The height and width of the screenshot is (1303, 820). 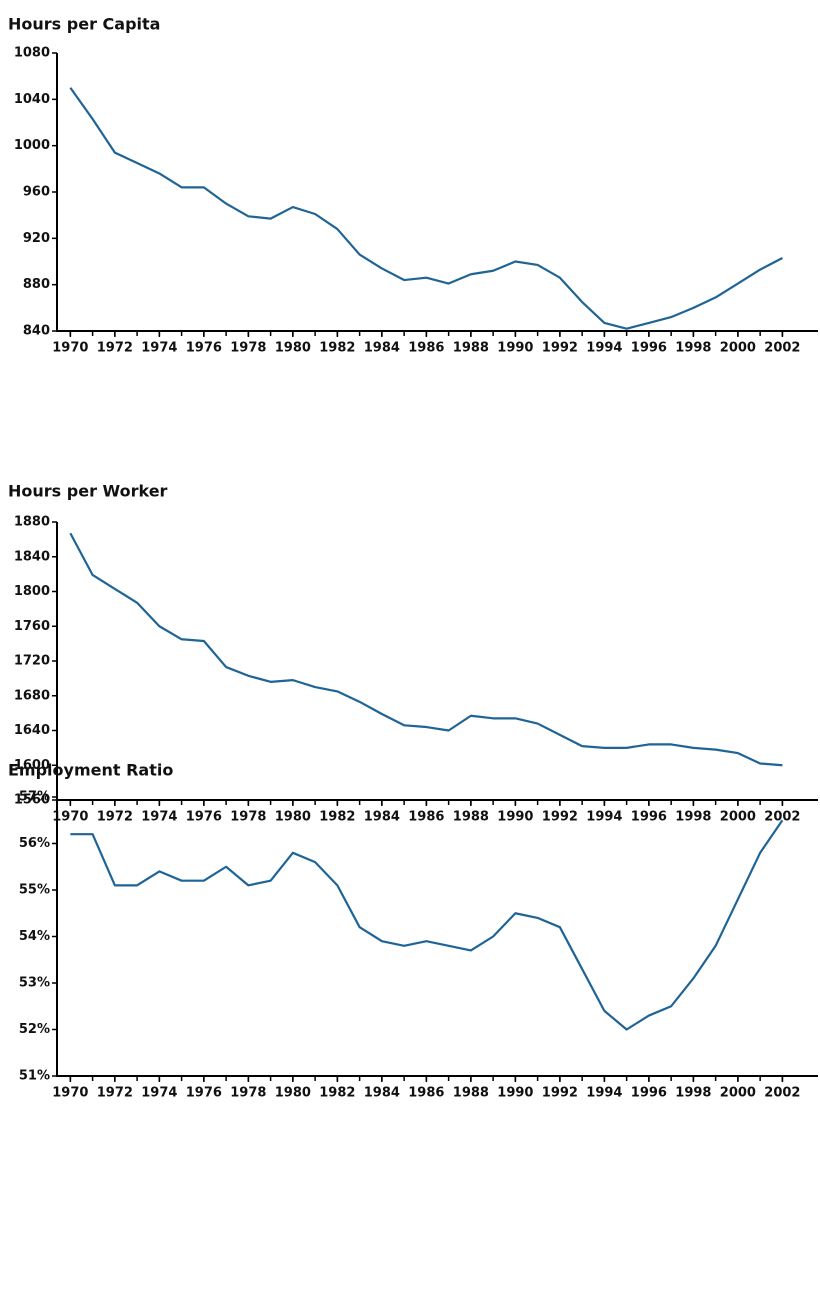 What do you see at coordinates (84, 24) in the screenshot?
I see `chart-title: Hours per Capita` at bounding box center [84, 24].